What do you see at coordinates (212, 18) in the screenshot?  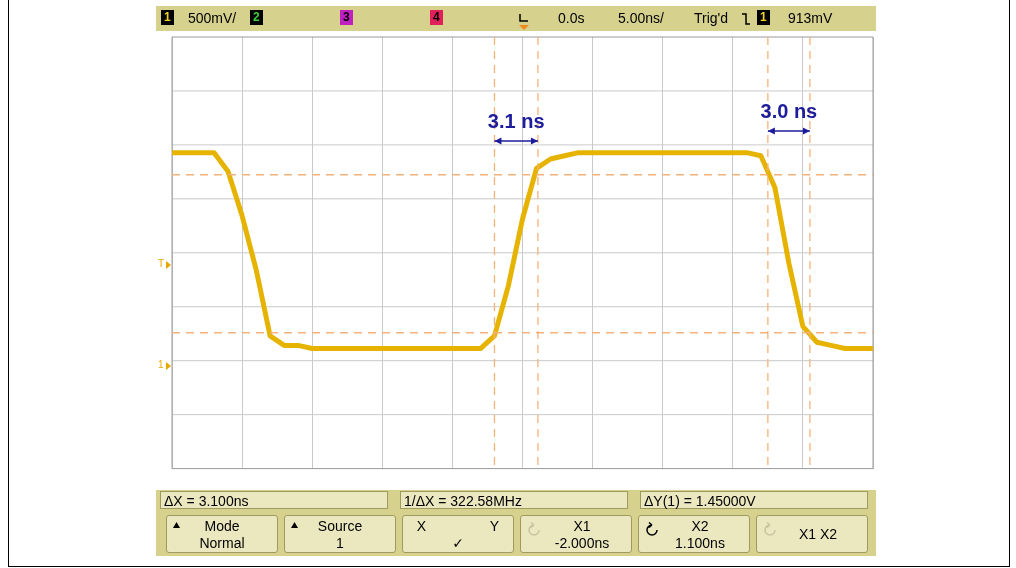 I see `text: 500mV/` at bounding box center [212, 18].